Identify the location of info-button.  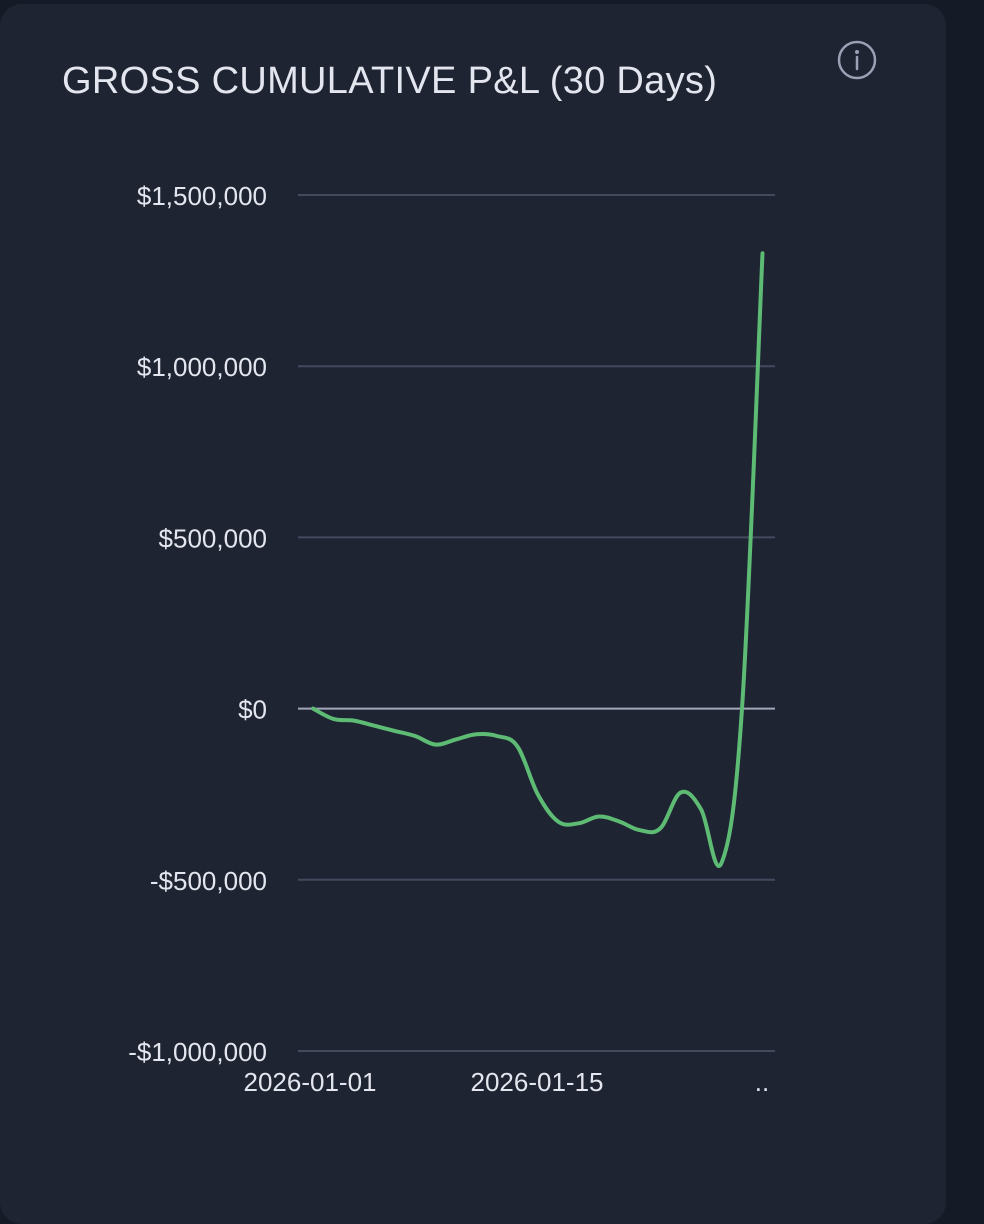
(857, 60).